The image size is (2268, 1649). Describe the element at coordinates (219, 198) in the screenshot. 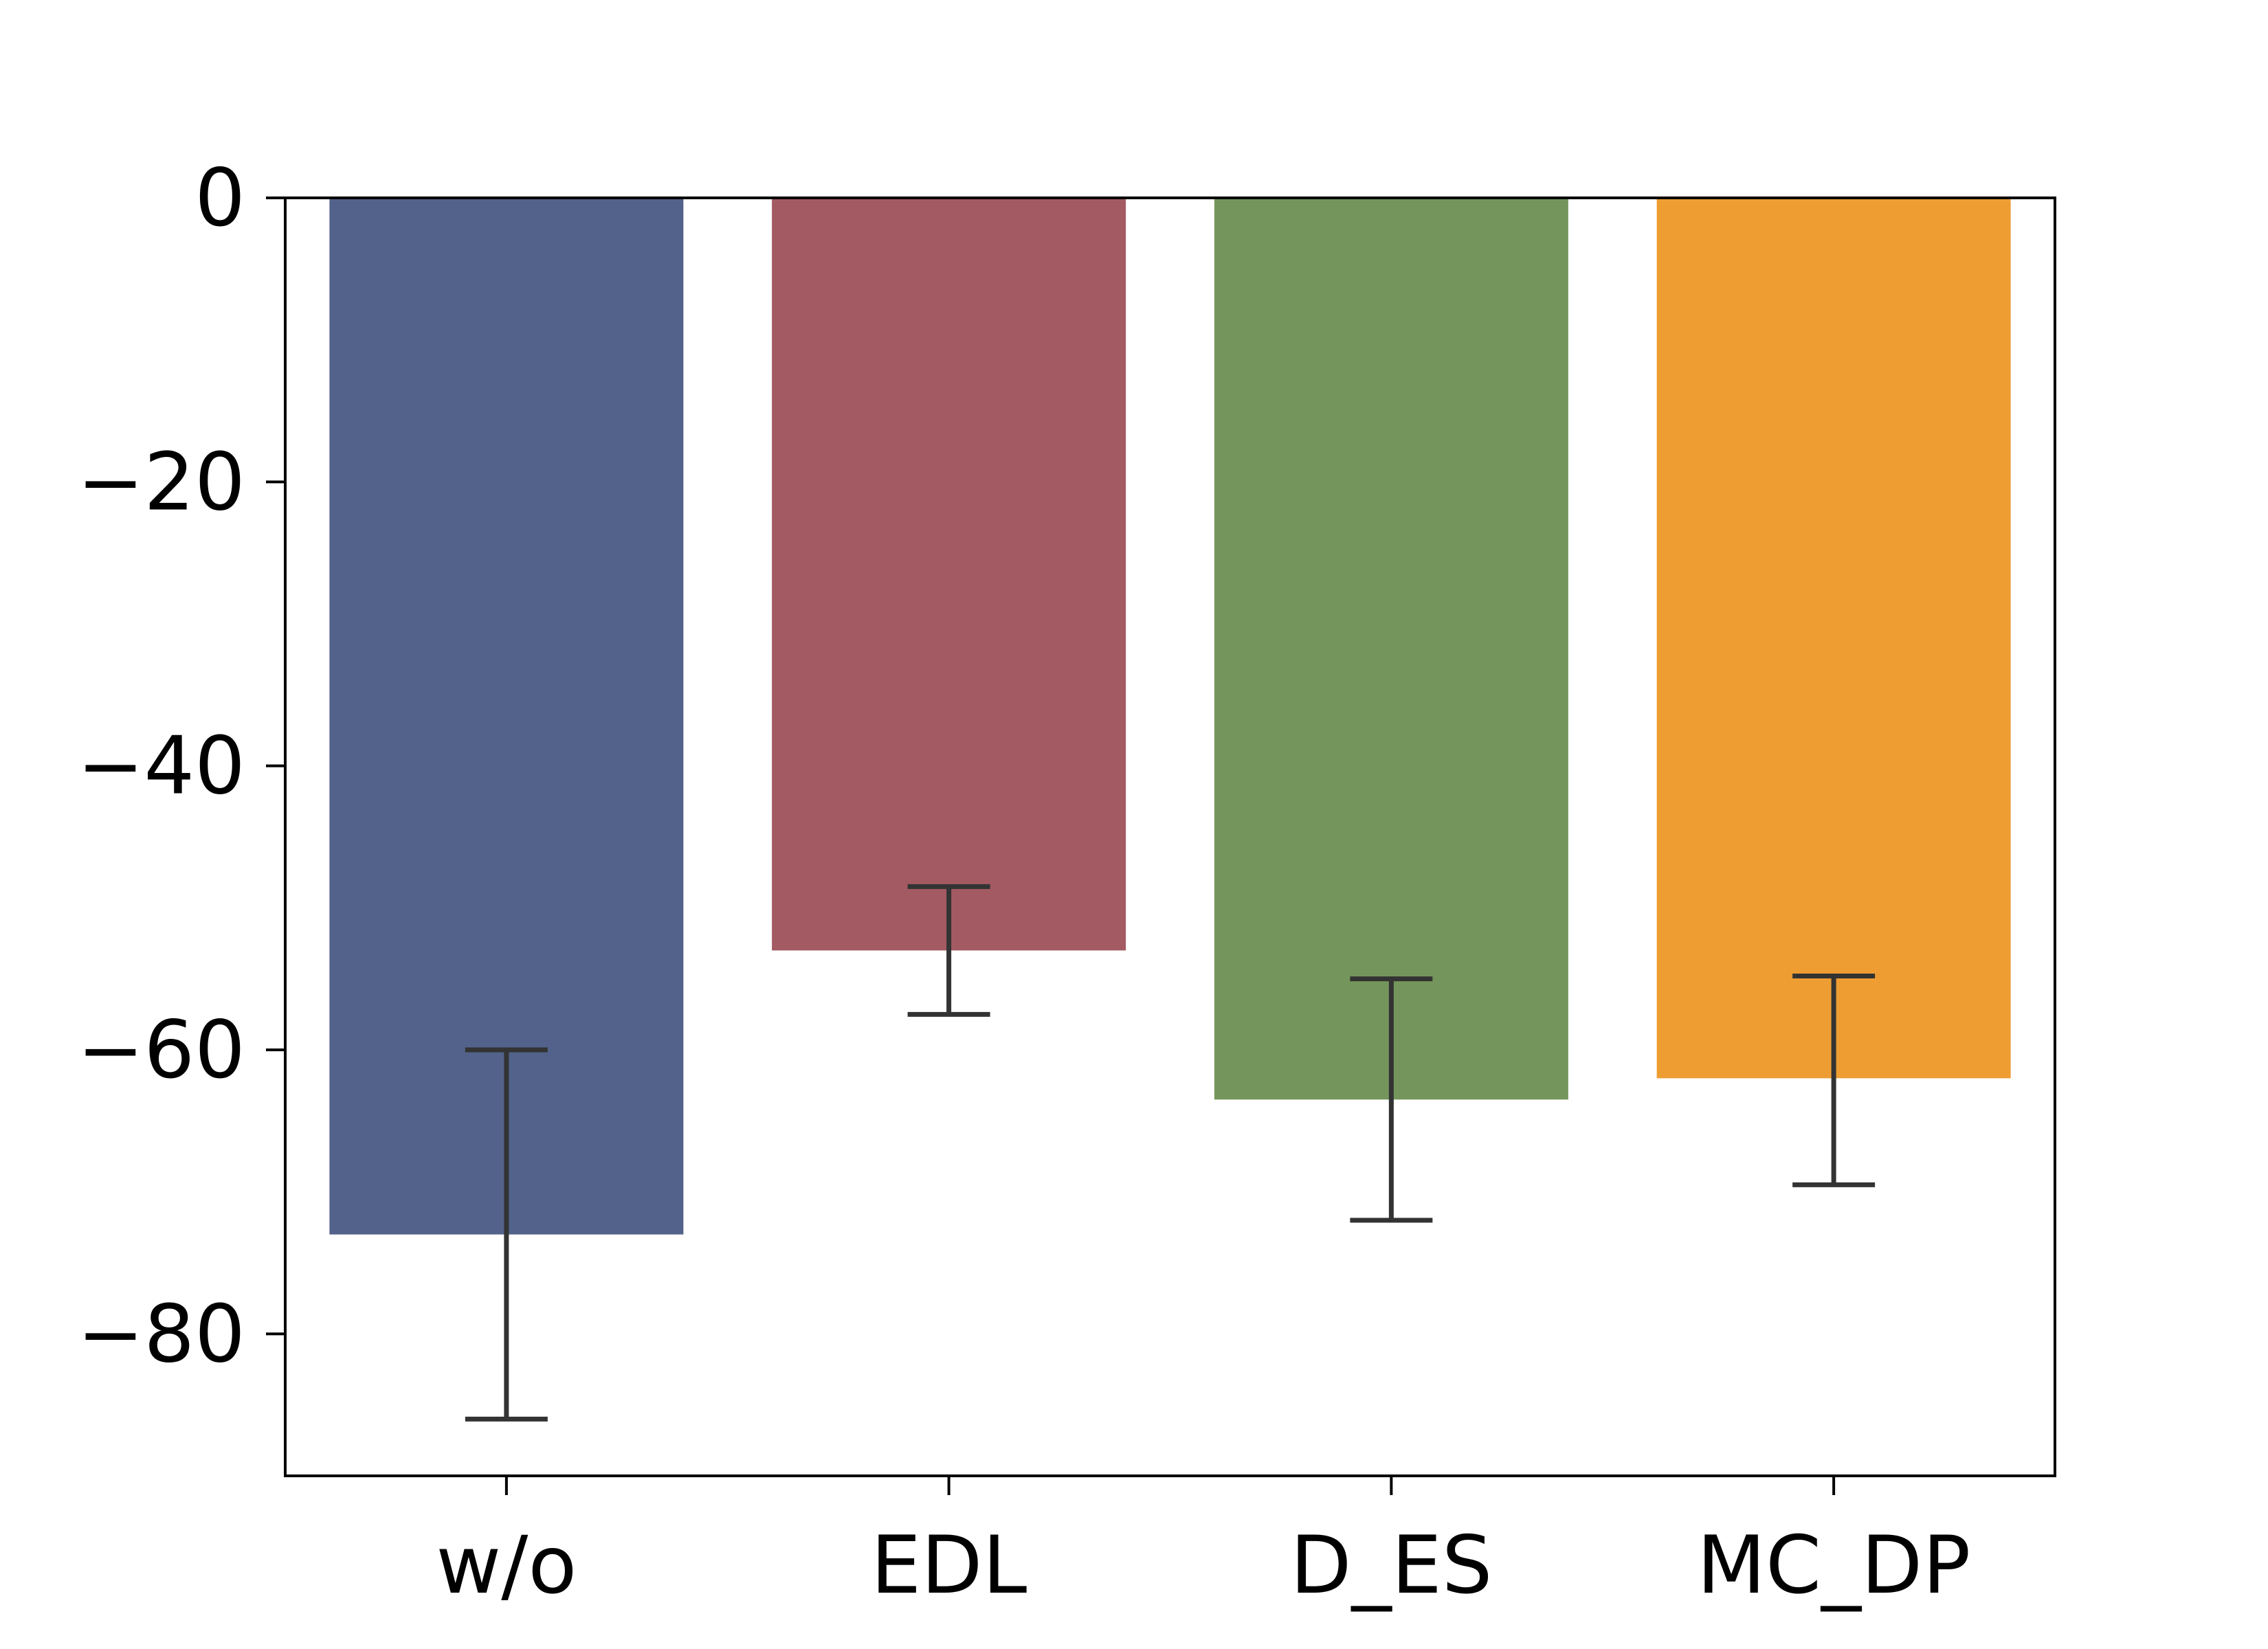

I see `y-tick-label-0: 0` at that location.